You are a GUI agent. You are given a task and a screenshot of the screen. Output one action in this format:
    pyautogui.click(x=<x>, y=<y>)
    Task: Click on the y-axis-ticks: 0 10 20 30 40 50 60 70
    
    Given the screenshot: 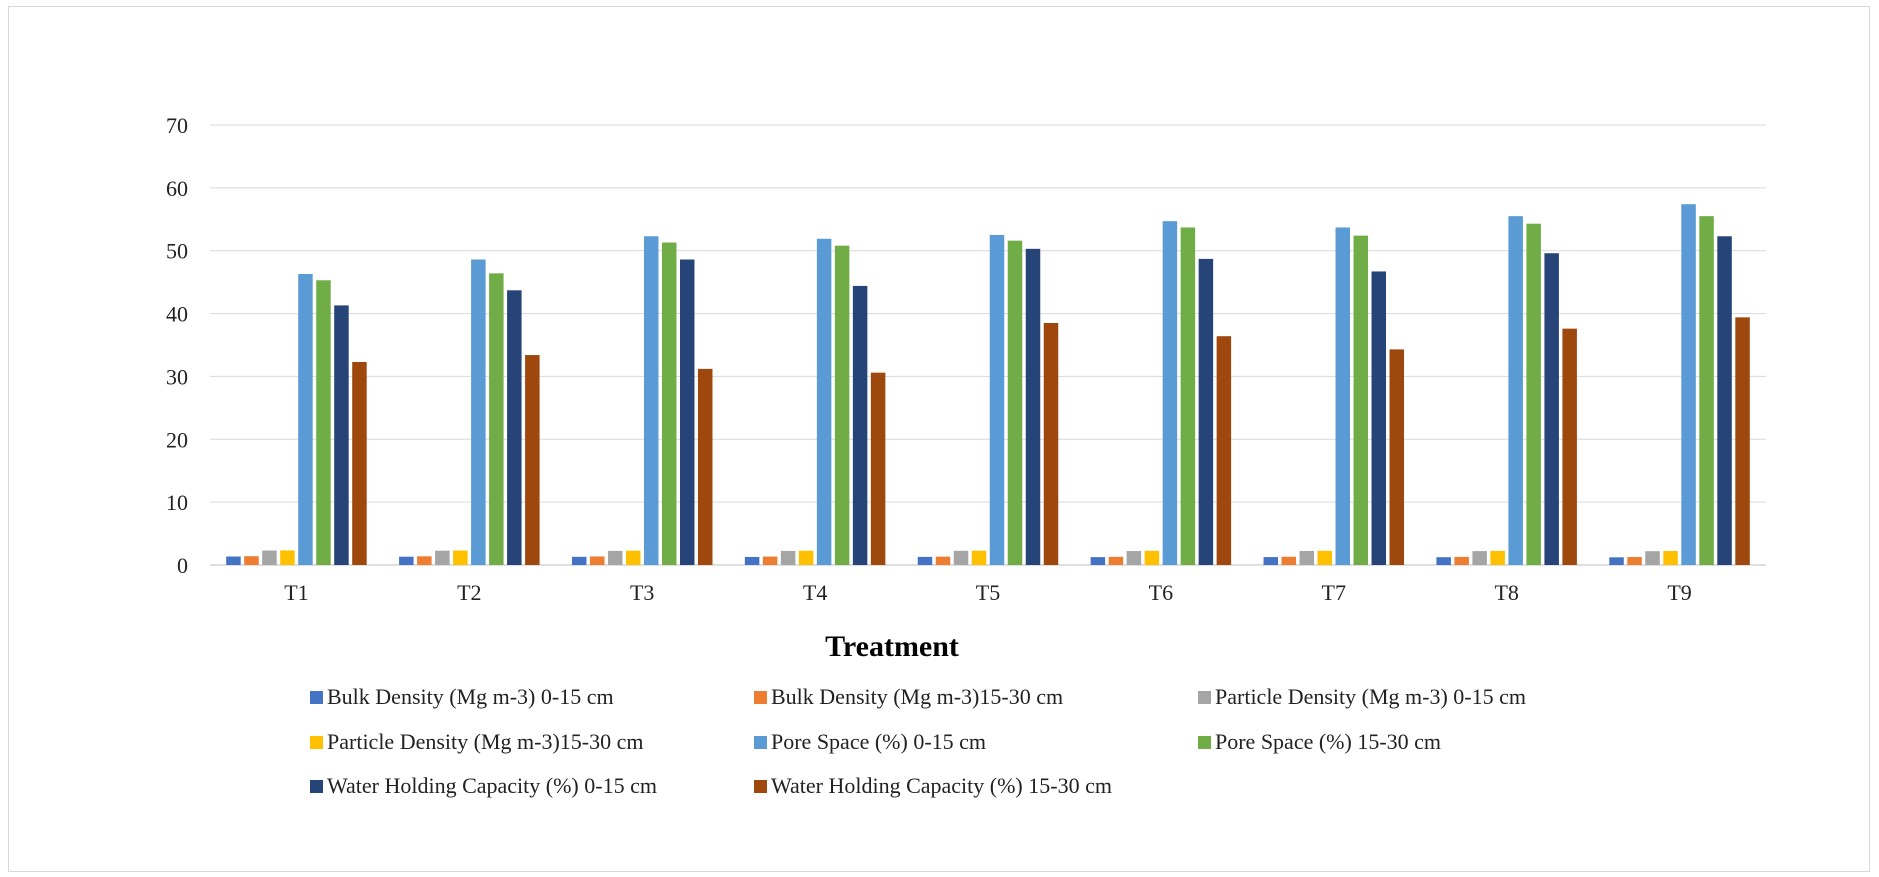 What is the action you would take?
    pyautogui.click(x=177, y=345)
    